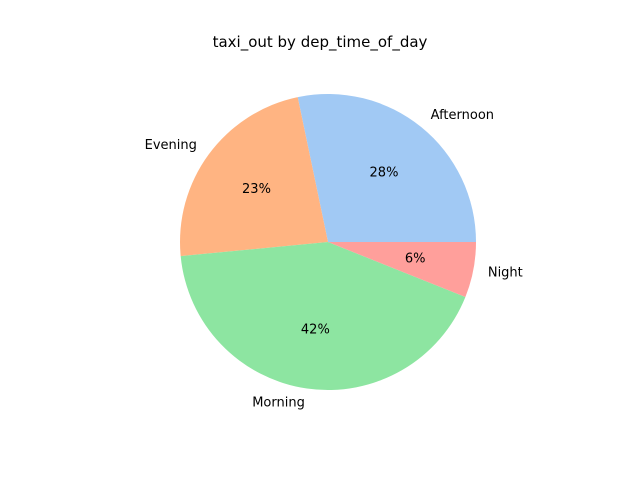 The width and height of the screenshot is (640, 480). Describe the element at coordinates (323, 316) in the screenshot. I see `pie-slice-morning` at that location.